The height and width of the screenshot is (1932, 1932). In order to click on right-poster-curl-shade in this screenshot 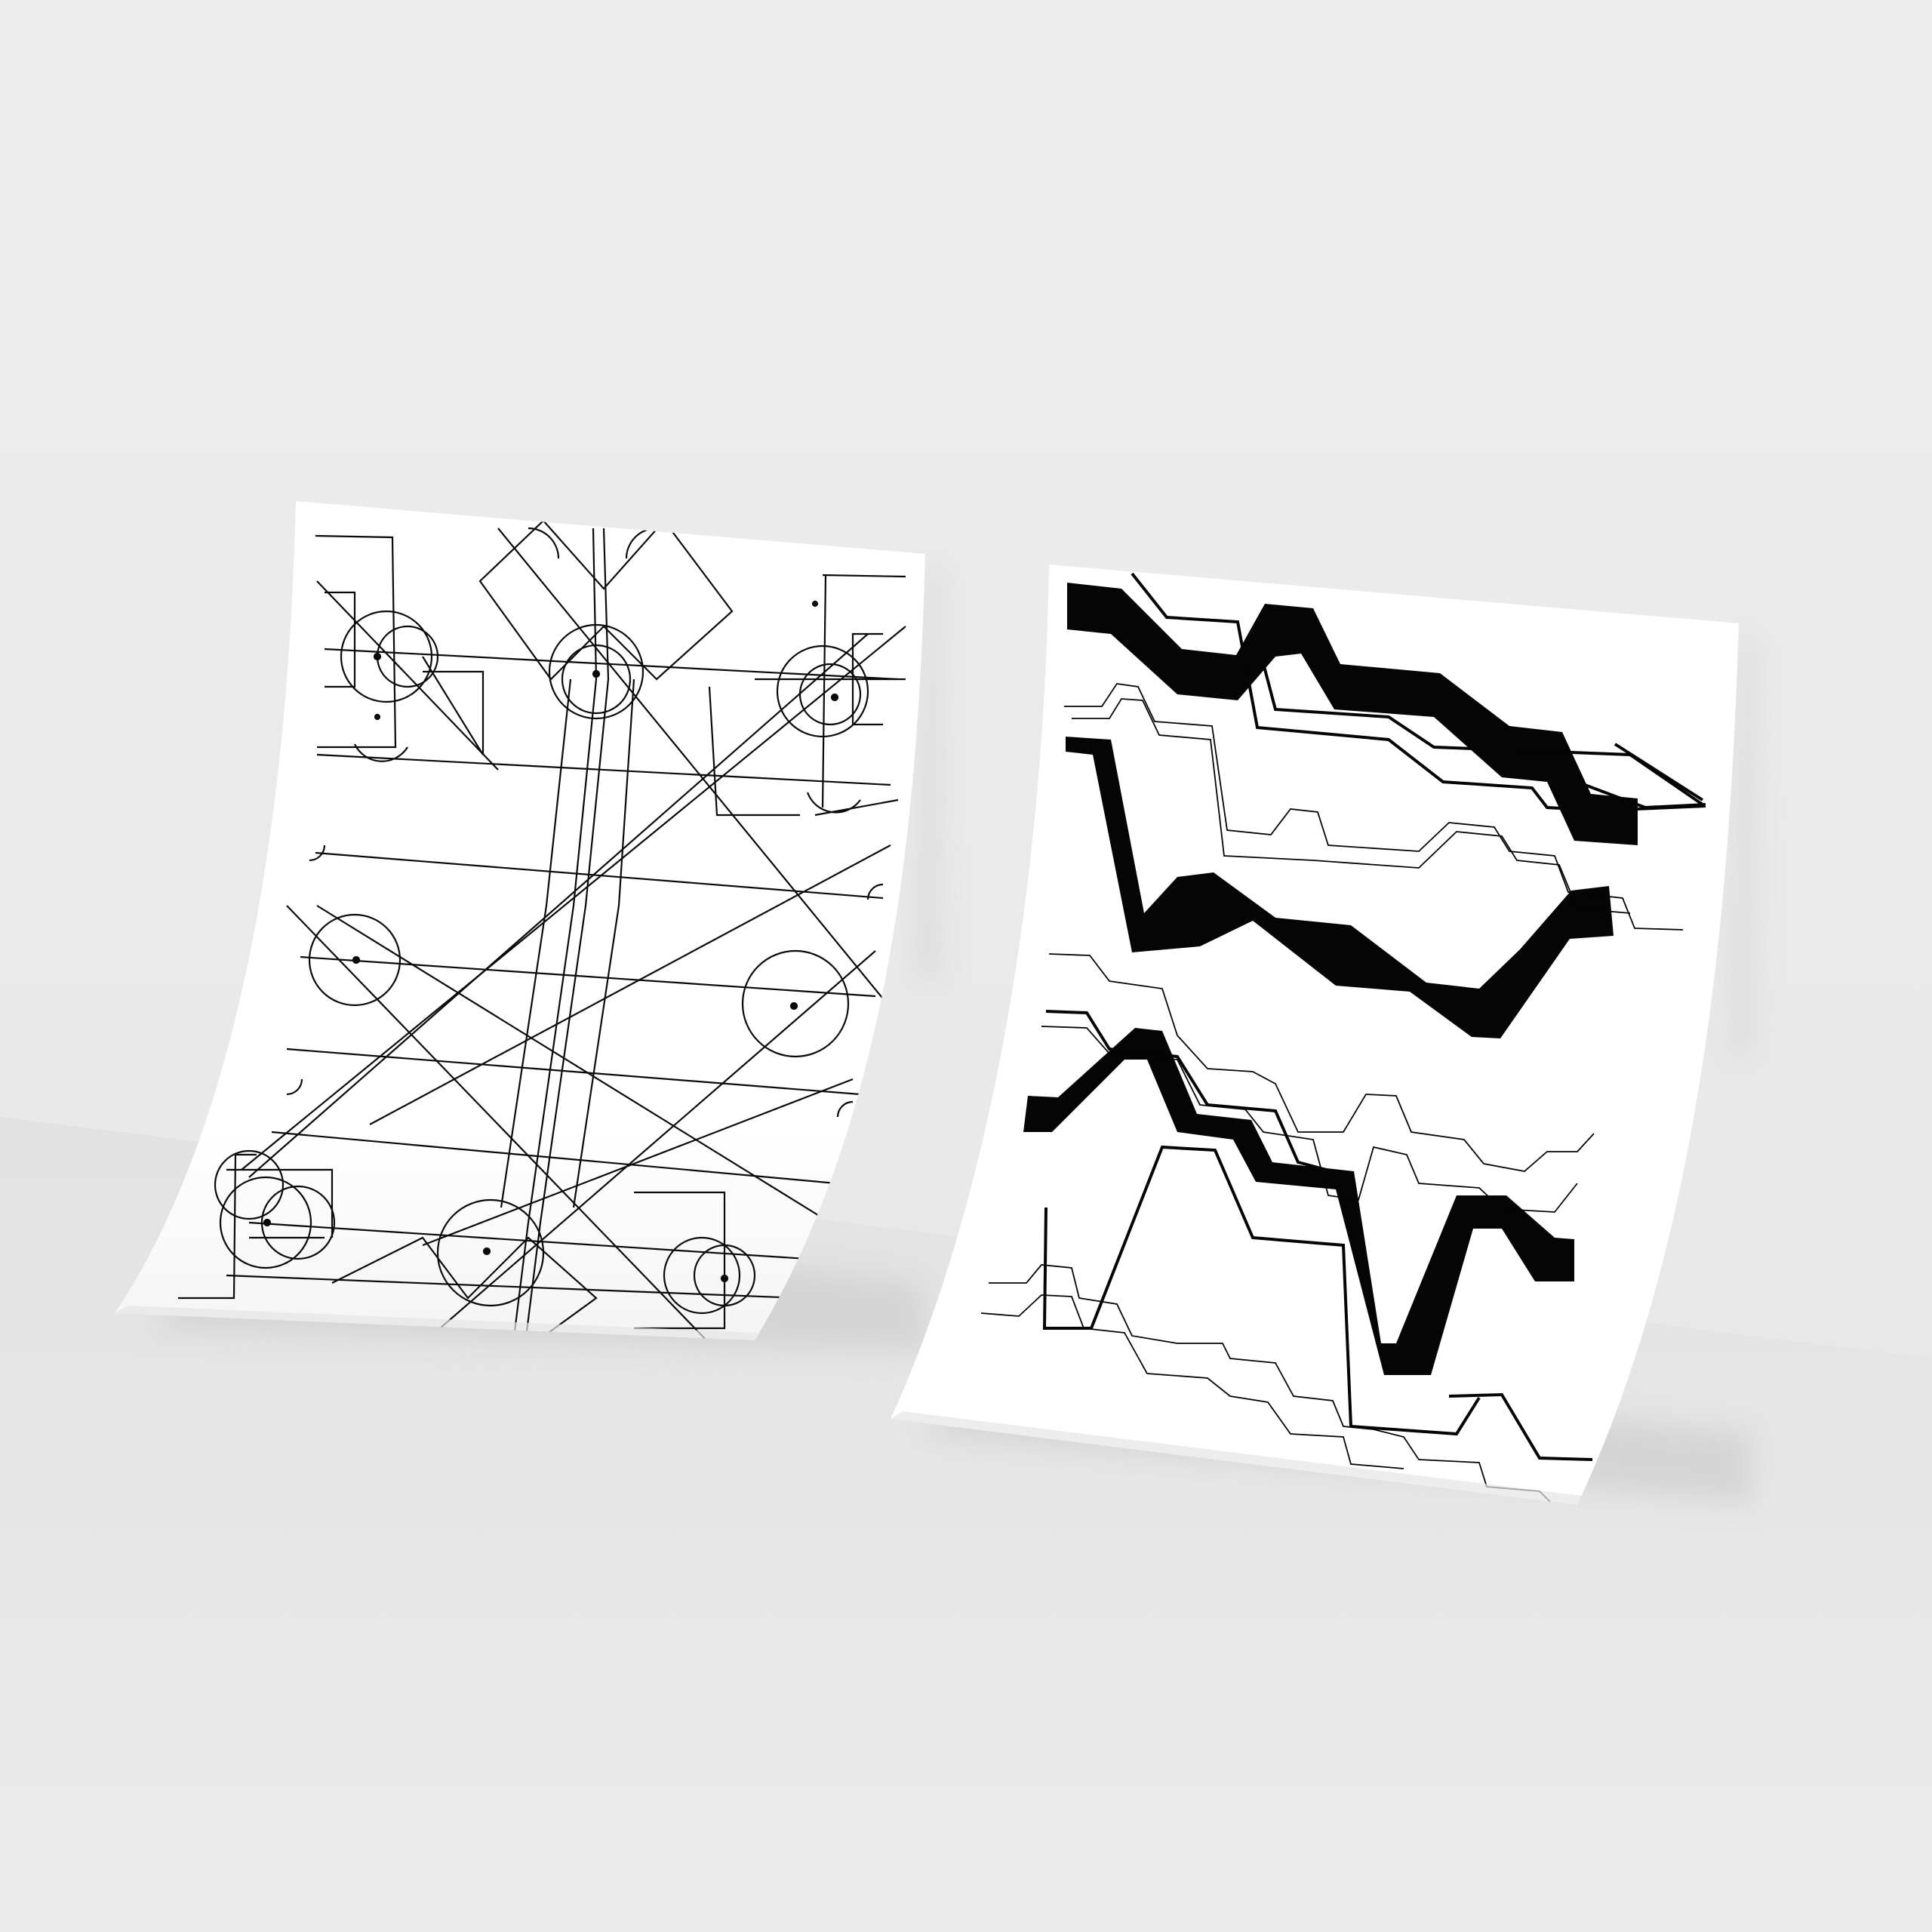, I will do `click(1236, 1458)`.